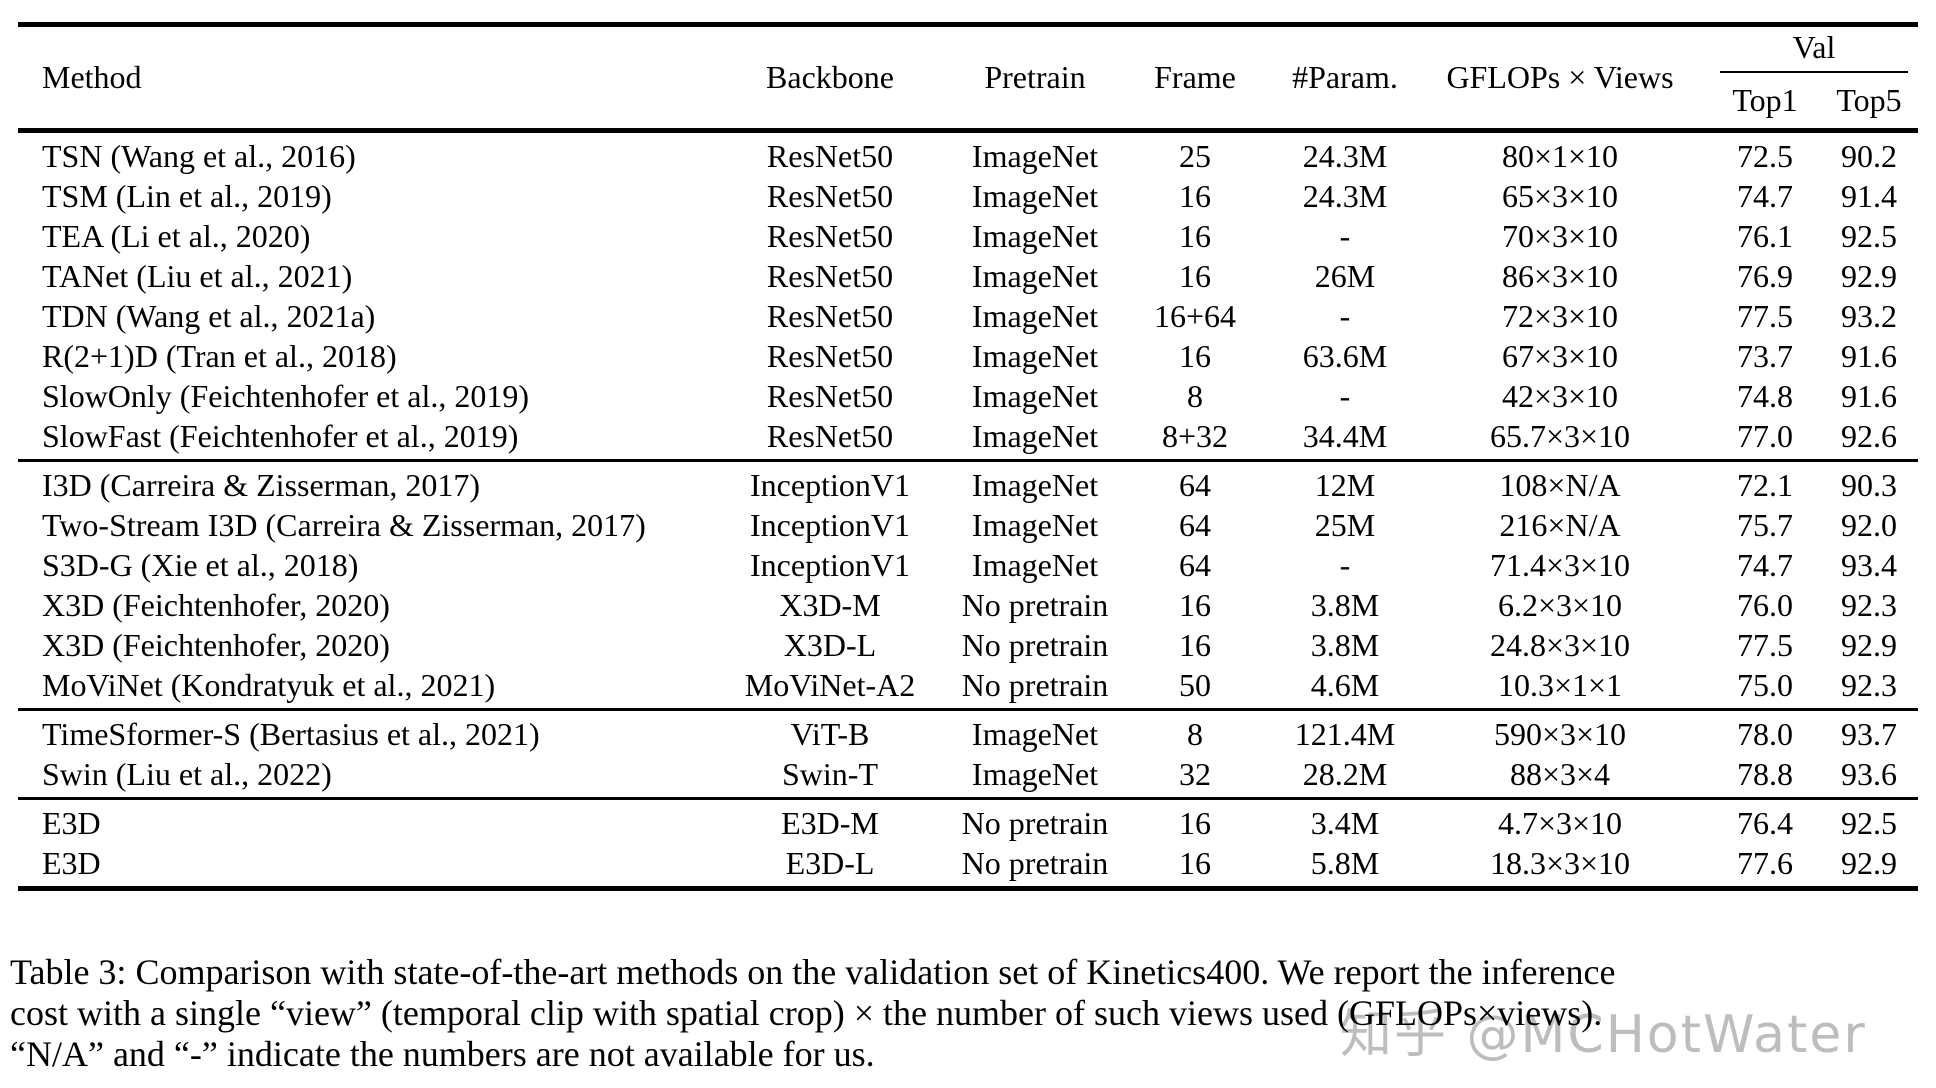 The height and width of the screenshot is (1088, 1936). Describe the element at coordinates (1560, 315) in the screenshot. I see `cell-gflops_views: 72×3×10` at that location.